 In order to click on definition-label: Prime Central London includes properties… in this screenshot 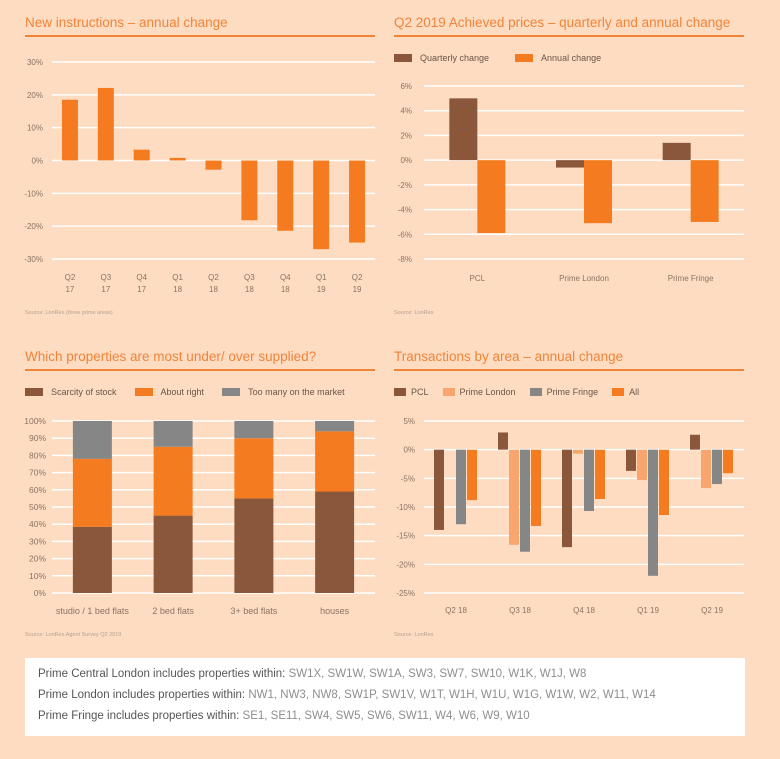, I will do `click(163, 674)`.